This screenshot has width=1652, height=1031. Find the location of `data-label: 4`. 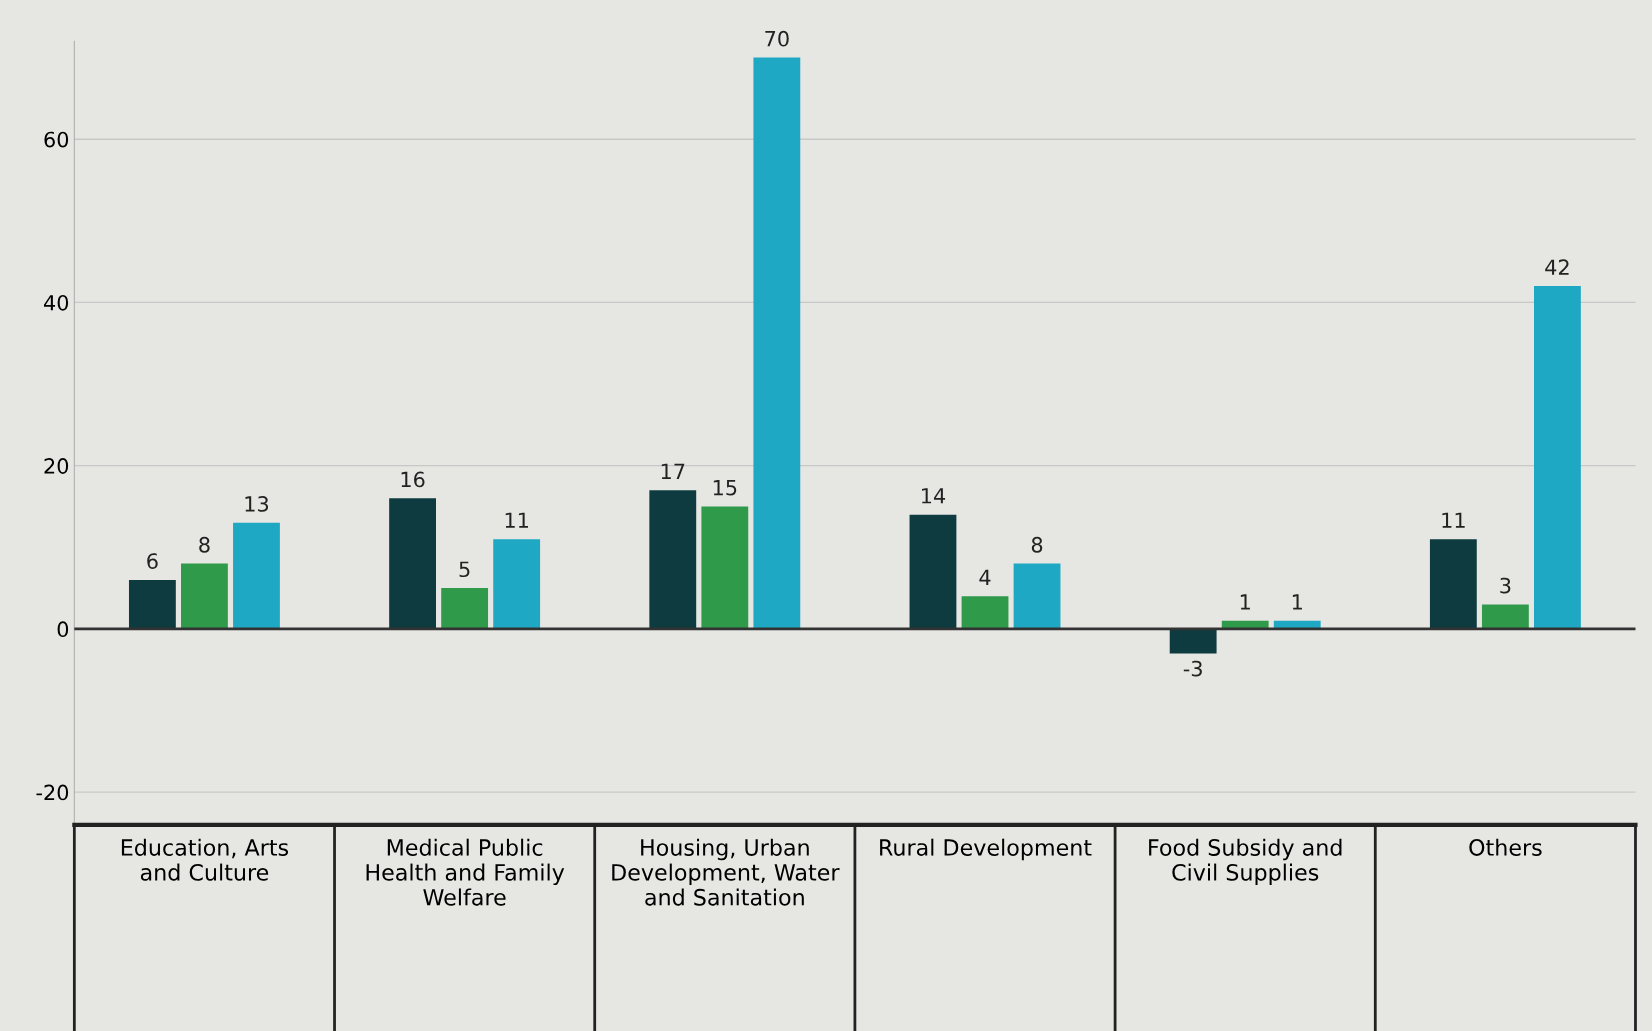

data-label: 4 is located at coordinates (985, 577).